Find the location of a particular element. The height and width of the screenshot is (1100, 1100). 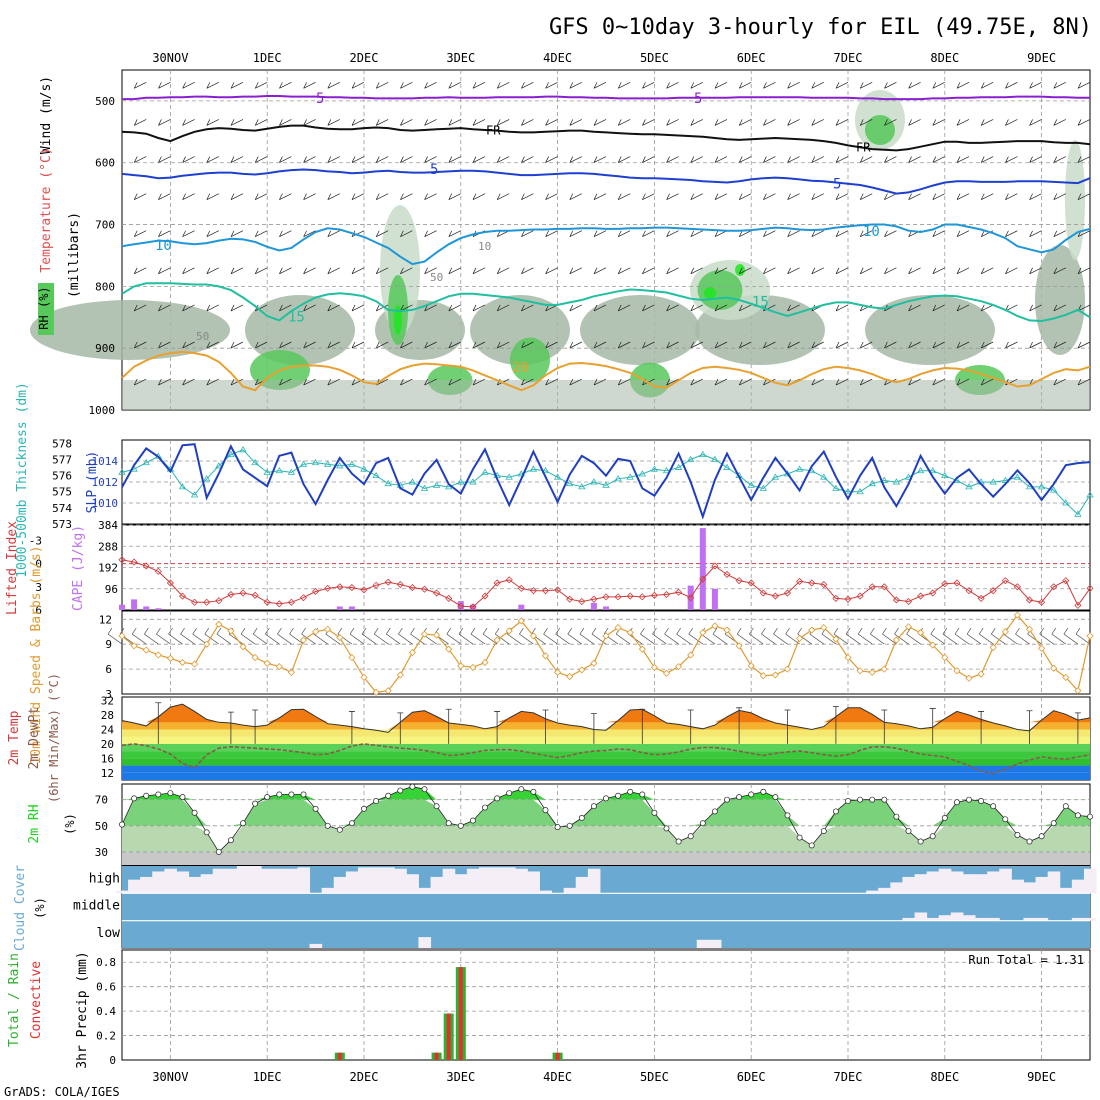

temp-min-max-bar is located at coordinates (255, 726).